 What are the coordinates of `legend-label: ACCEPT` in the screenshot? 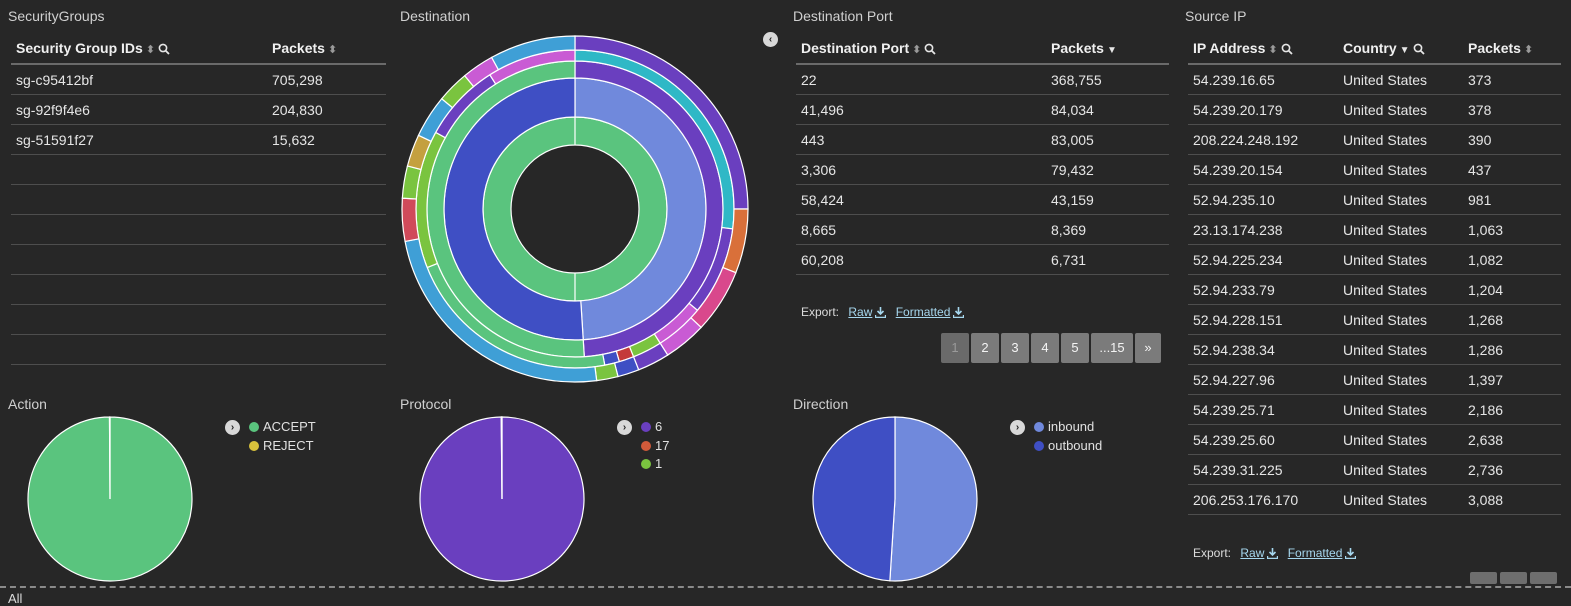 It's located at (289, 426).